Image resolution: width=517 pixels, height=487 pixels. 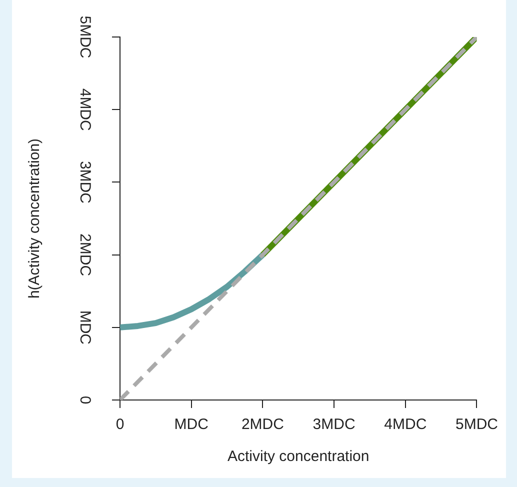 I want to click on y-tick-label: 0, so click(x=85, y=400).